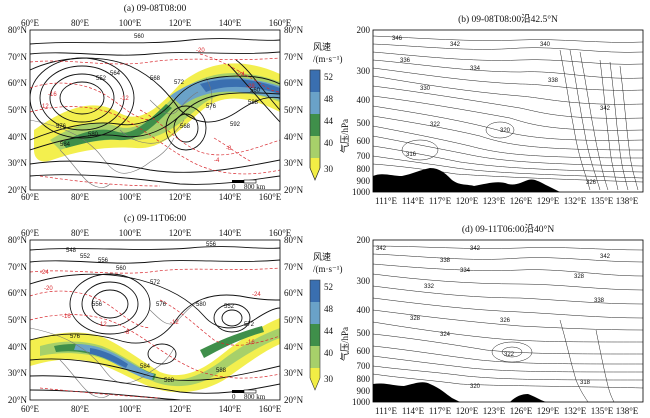  Describe the element at coordinates (364, 156) in the screenshot. I see `p-tick: 700` at that location.